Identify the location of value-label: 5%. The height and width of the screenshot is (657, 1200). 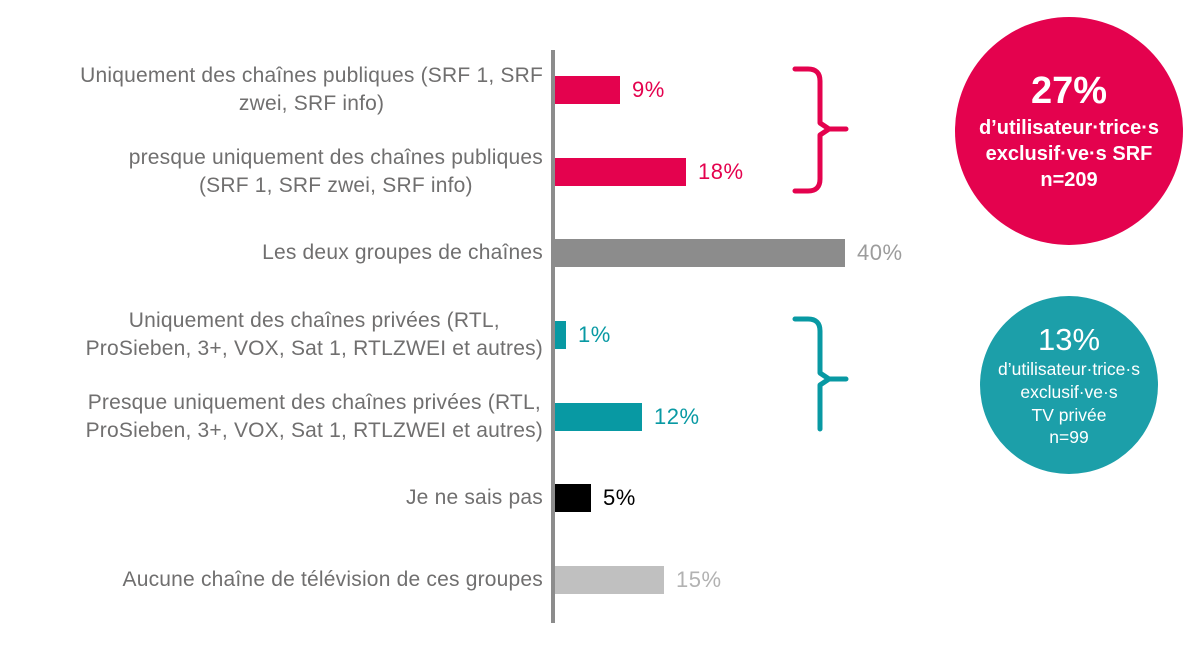
(619, 497).